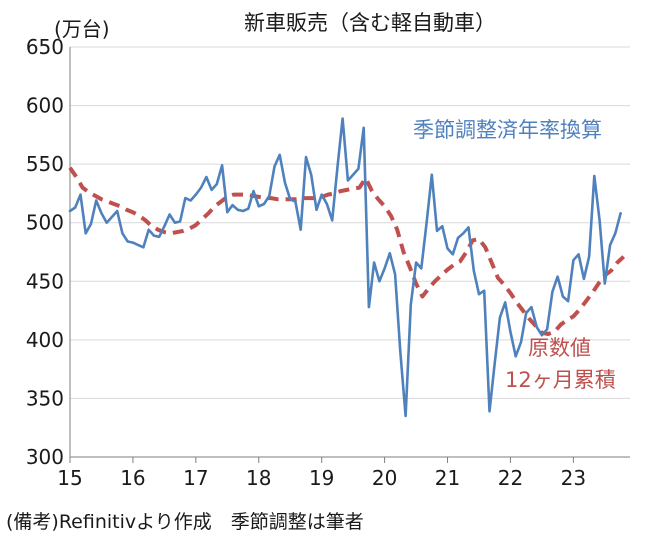 The width and height of the screenshot is (651, 537). I want to click on raw-series-label-line1: 原数値, so click(559, 348).